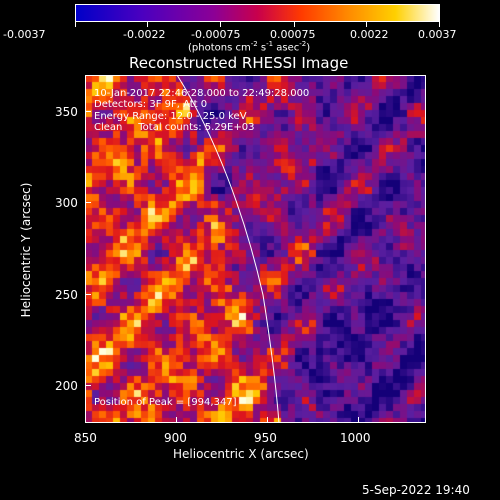 The image size is (500, 500). Describe the element at coordinates (24, 34) in the screenshot. I see `colorbar-tick-label-0: -0.0037` at that location.